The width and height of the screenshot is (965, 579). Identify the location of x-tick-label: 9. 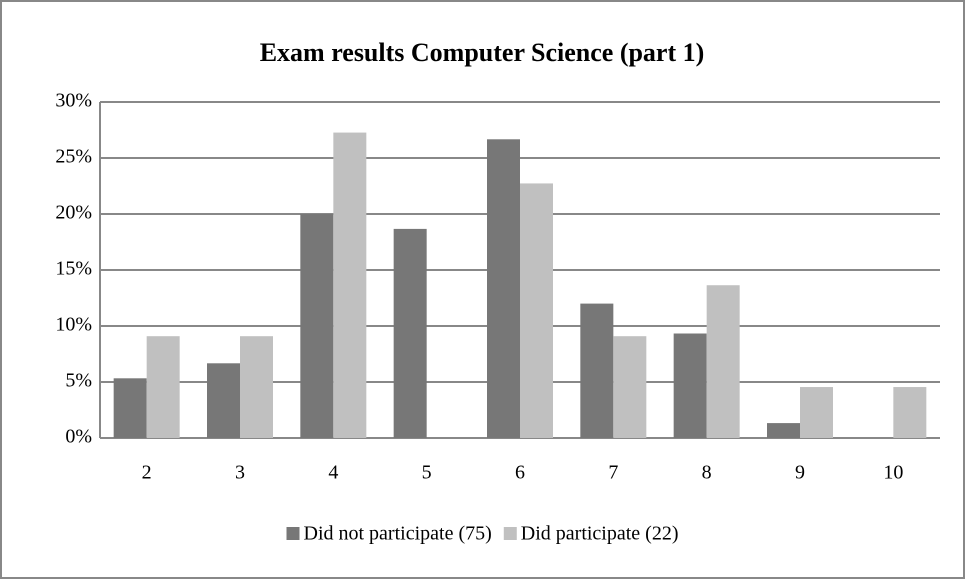
(800, 473).